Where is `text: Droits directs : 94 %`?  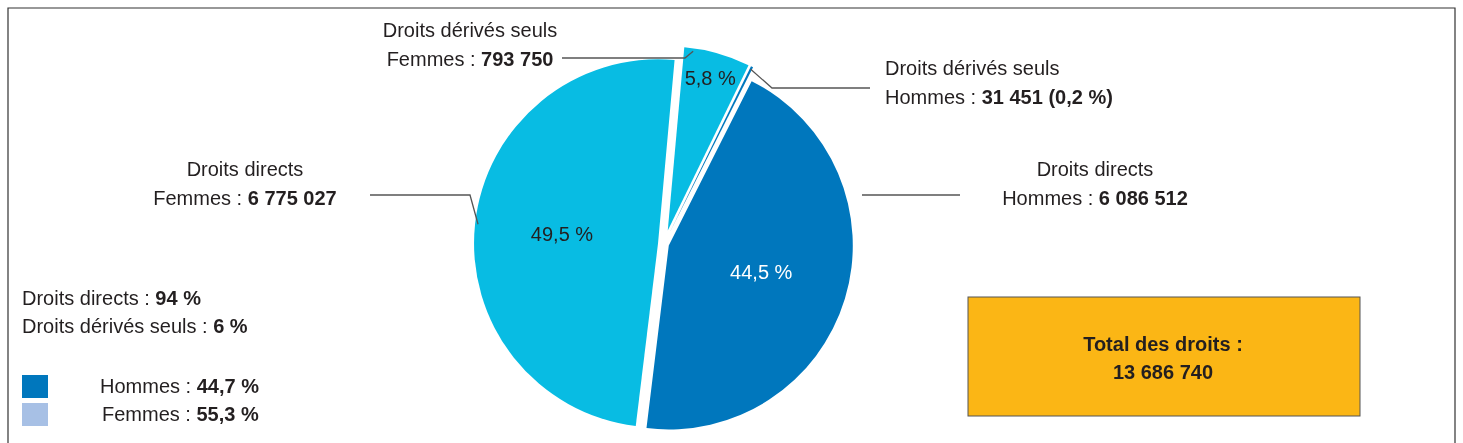 text: Droits directs : 94 % is located at coordinates (112, 298).